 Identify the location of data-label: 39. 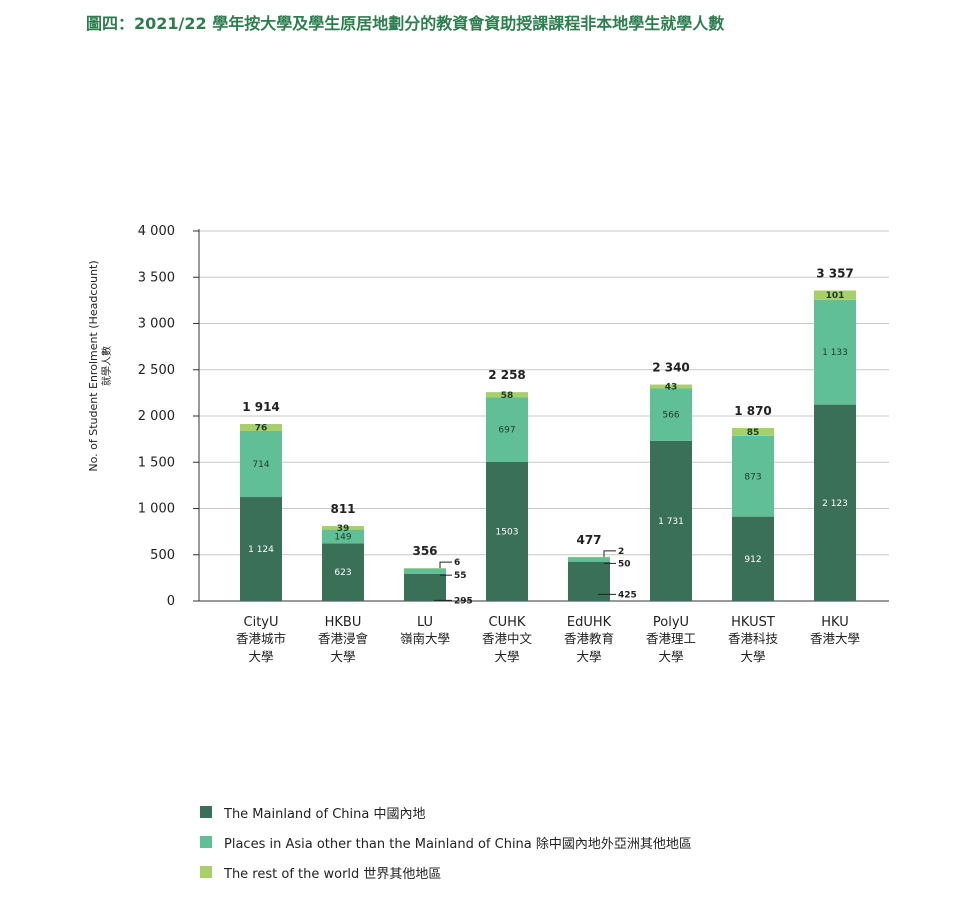
(343, 529).